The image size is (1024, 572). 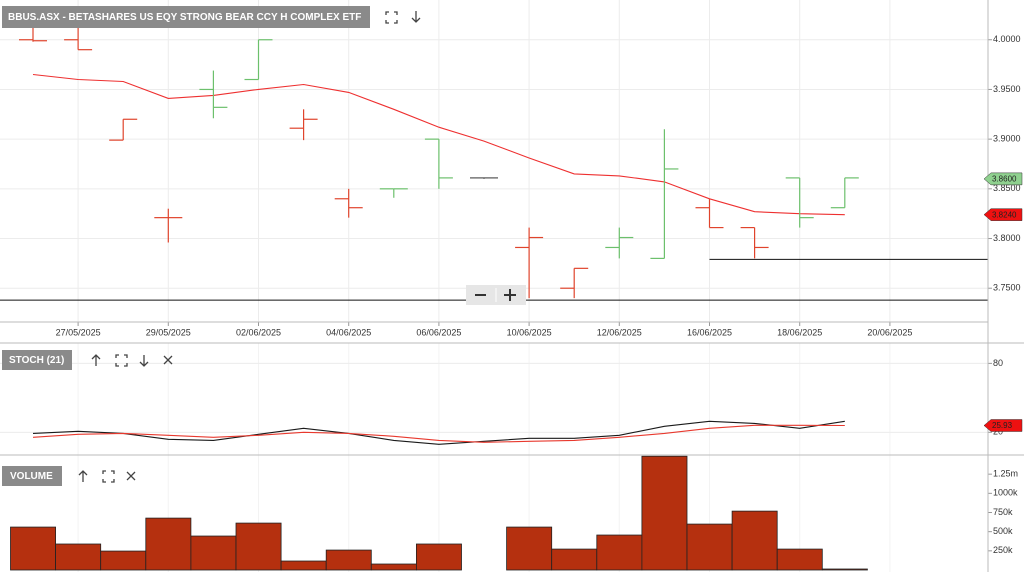 I want to click on x-tick-label: 10/06/2025, so click(x=529, y=332).